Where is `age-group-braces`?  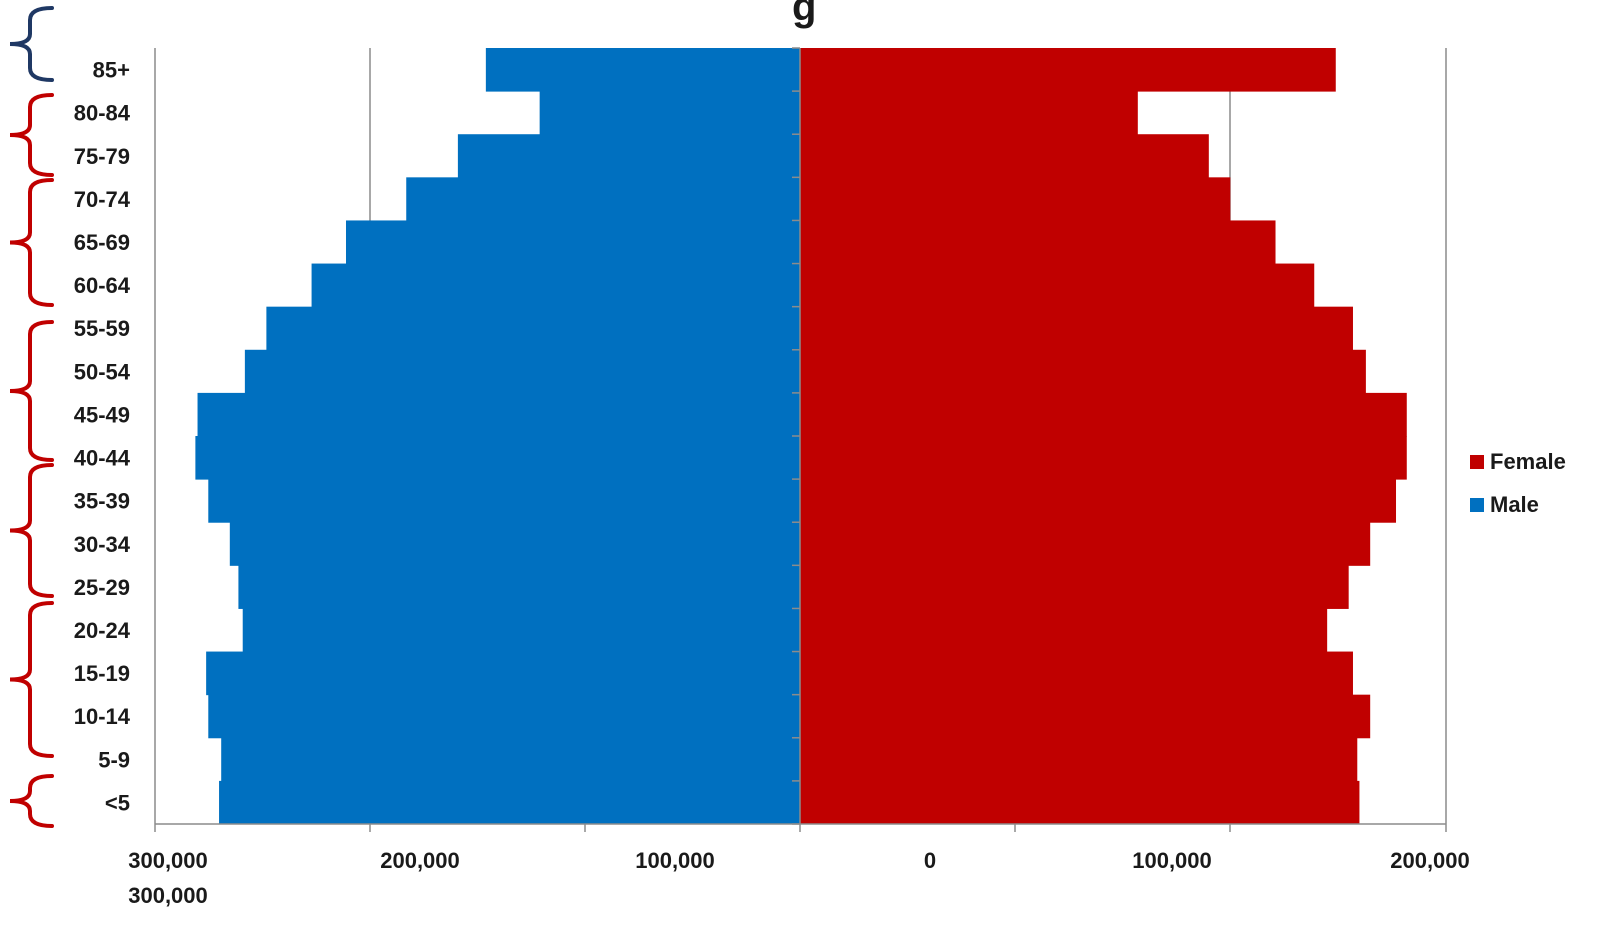
age-group-braces is located at coordinates (31, 417).